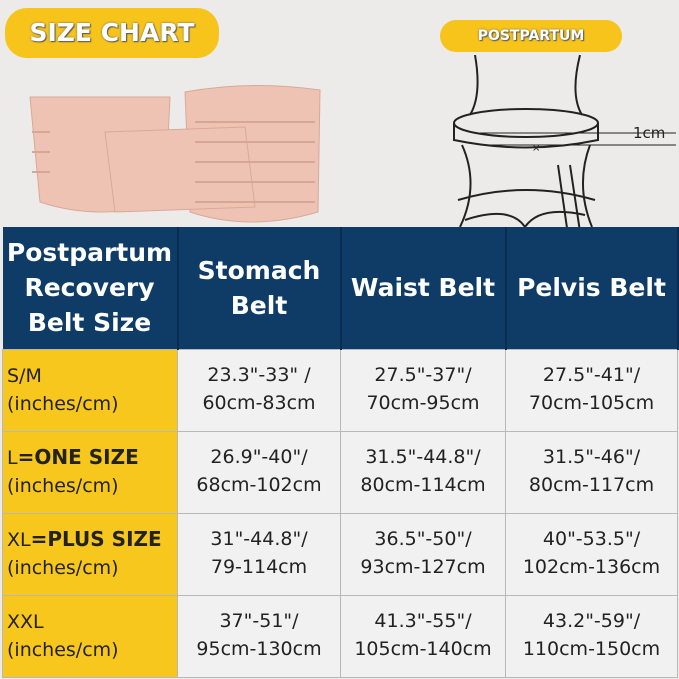  I want to click on cm: 70cm-95cm, so click(423, 403).